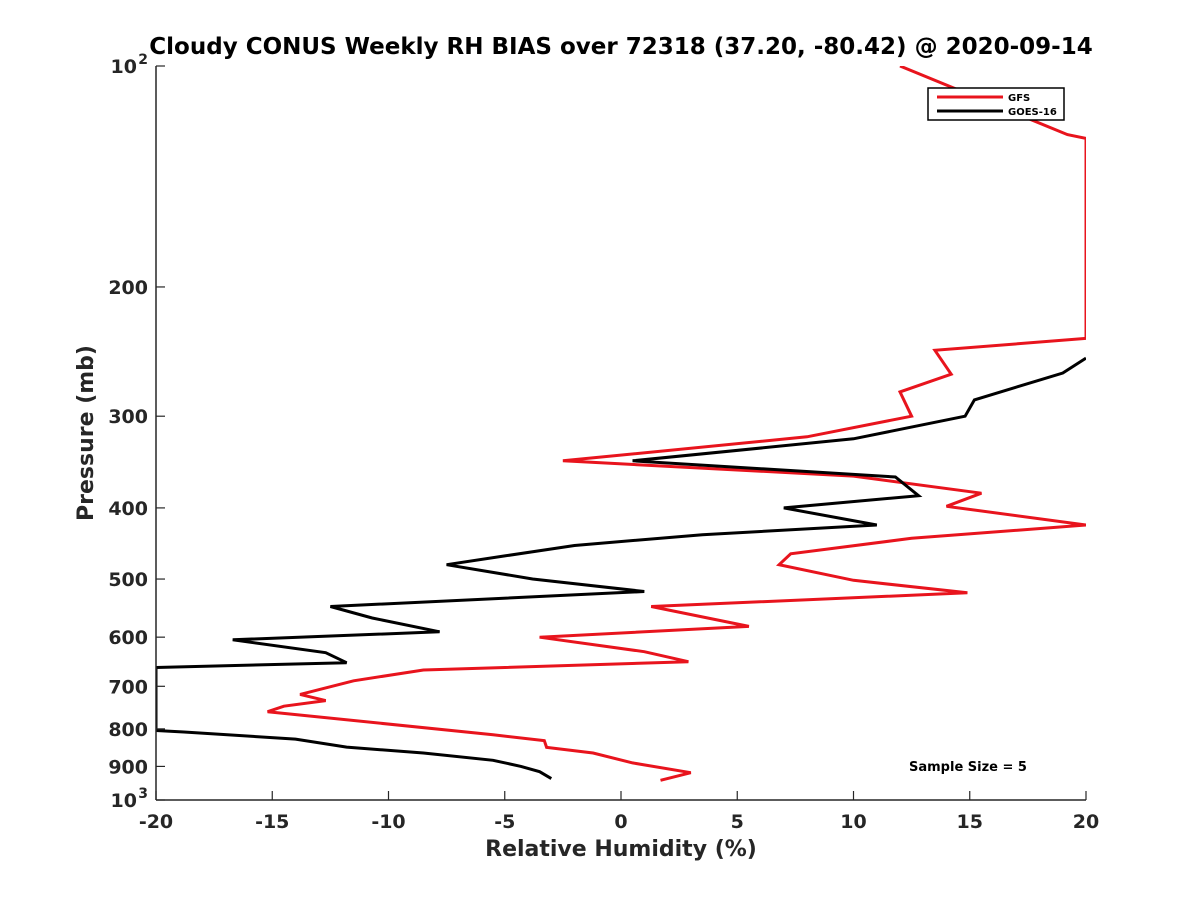 Image resolution: width=1200 pixels, height=900 pixels. What do you see at coordinates (128, 417) in the screenshot?
I see `y-tick-label: 300` at bounding box center [128, 417].